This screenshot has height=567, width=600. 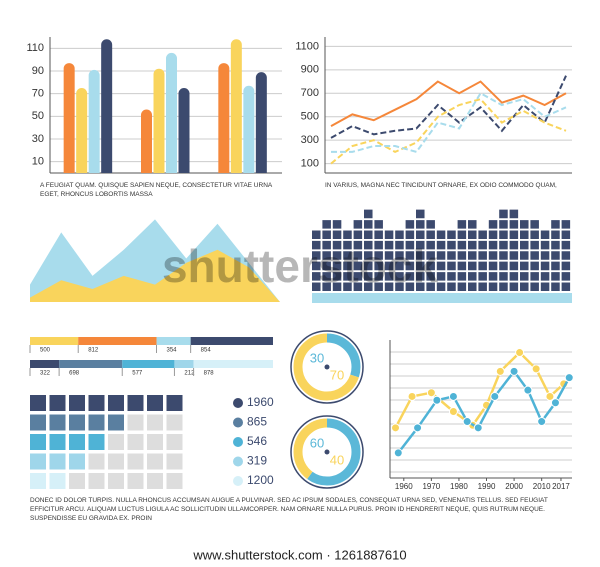 I want to click on x-tick-label: 1960, so click(x=404, y=486).